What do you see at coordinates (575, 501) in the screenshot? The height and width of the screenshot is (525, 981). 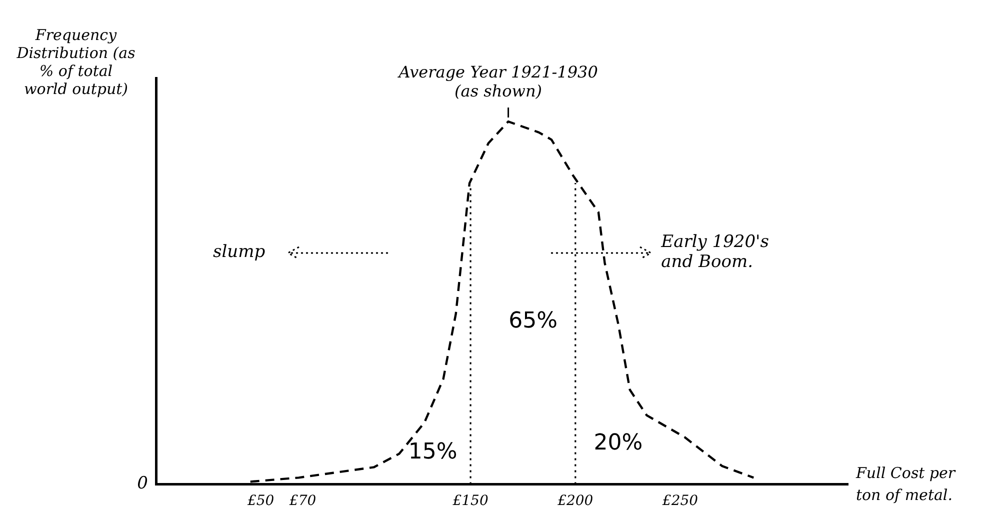 I see `x-tick-label: £200` at bounding box center [575, 501].